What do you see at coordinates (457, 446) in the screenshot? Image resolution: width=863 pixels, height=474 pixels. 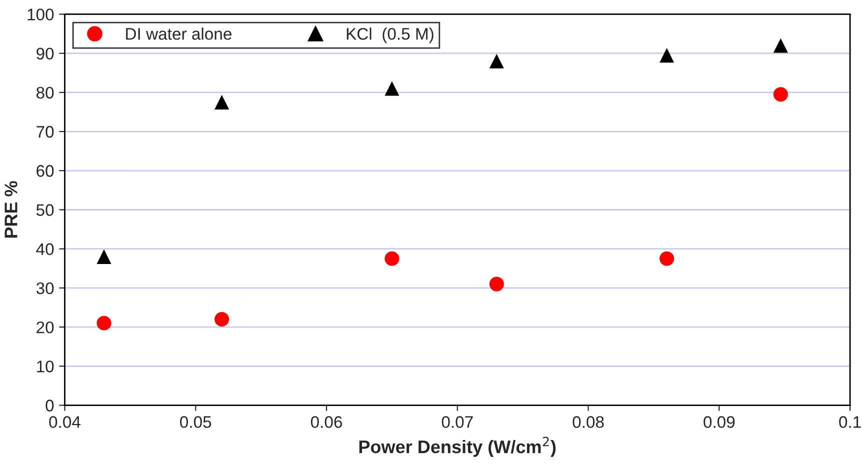 I see `x-axis-title: Power Density (W/cm$^{2}$)` at bounding box center [457, 446].